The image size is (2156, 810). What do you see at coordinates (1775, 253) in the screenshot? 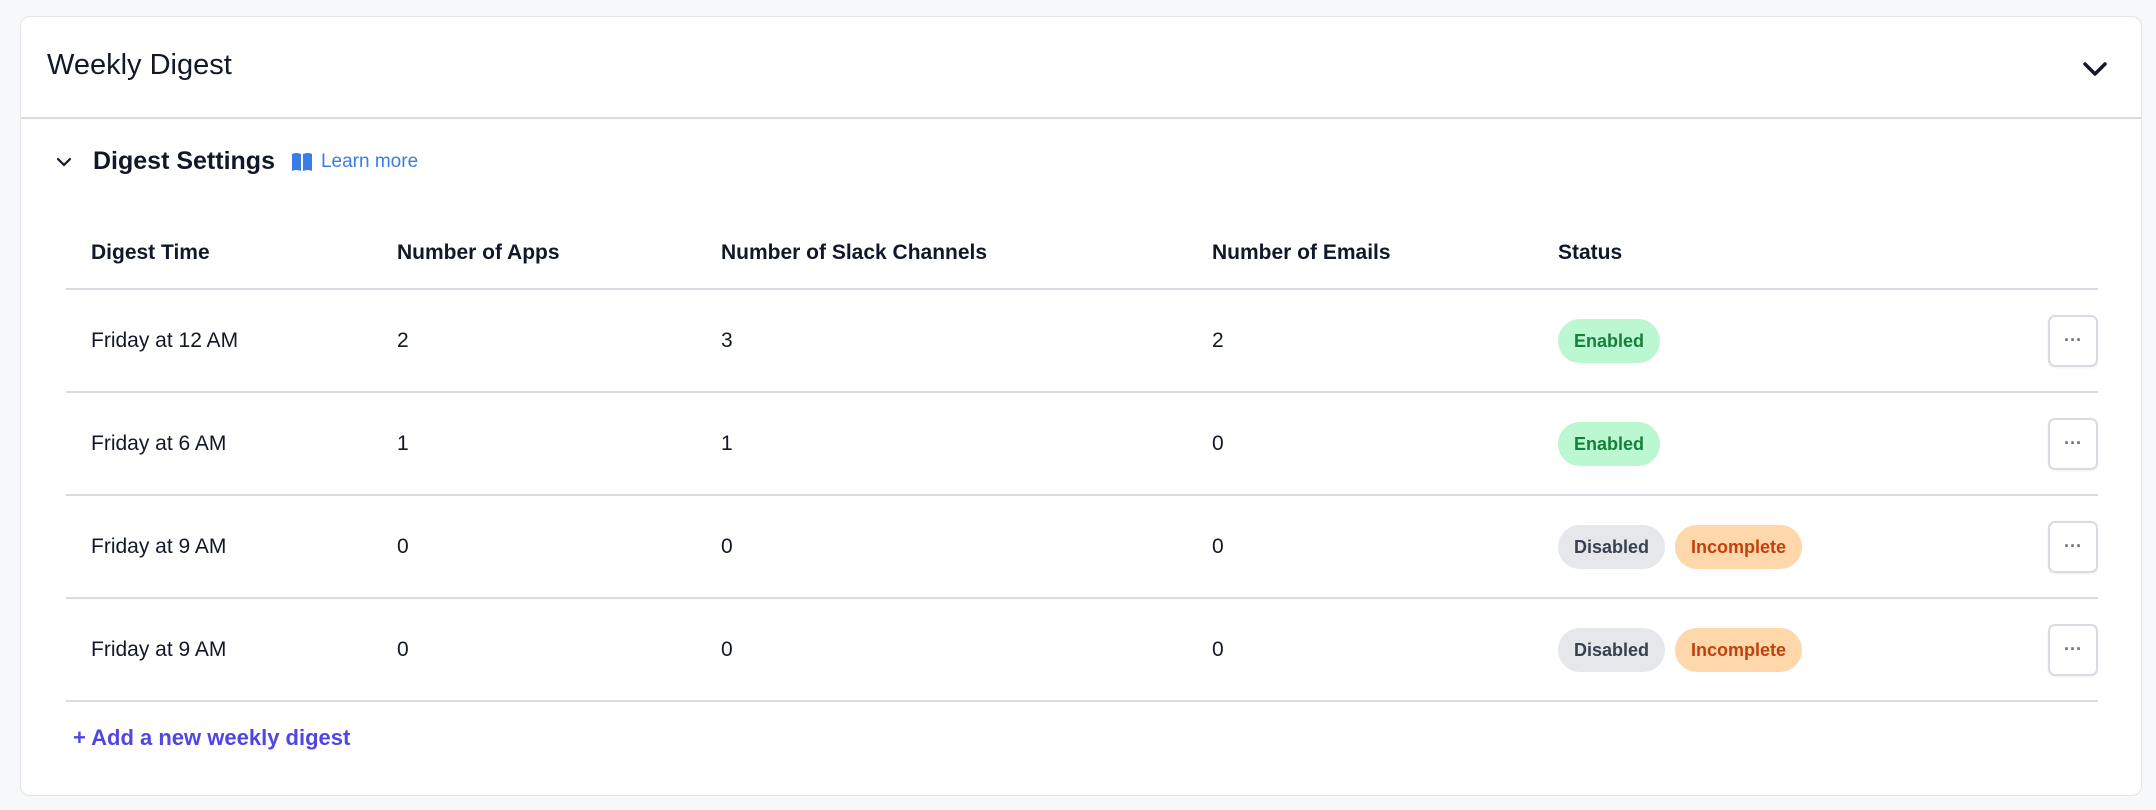
I see `col-status: Status` at bounding box center [1775, 253].